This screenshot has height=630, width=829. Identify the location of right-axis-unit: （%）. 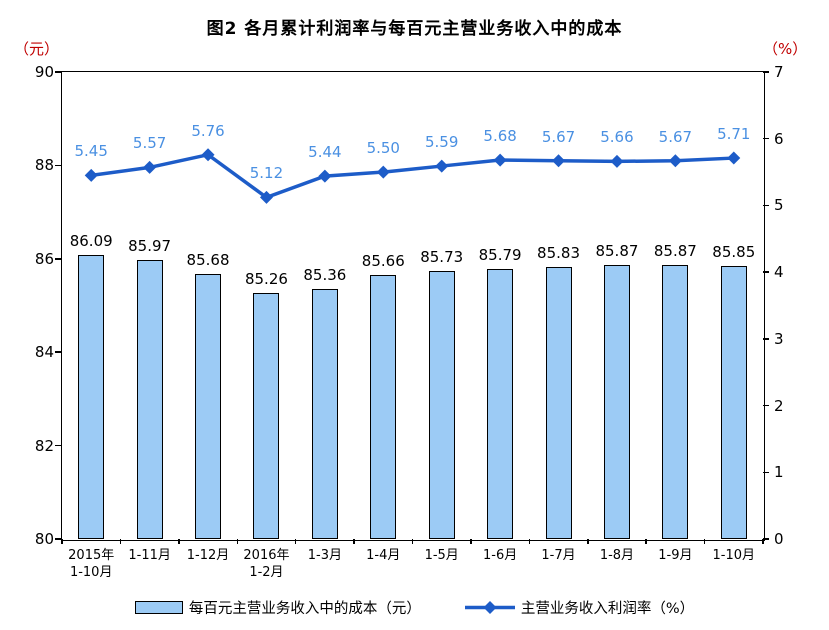
(785, 49).